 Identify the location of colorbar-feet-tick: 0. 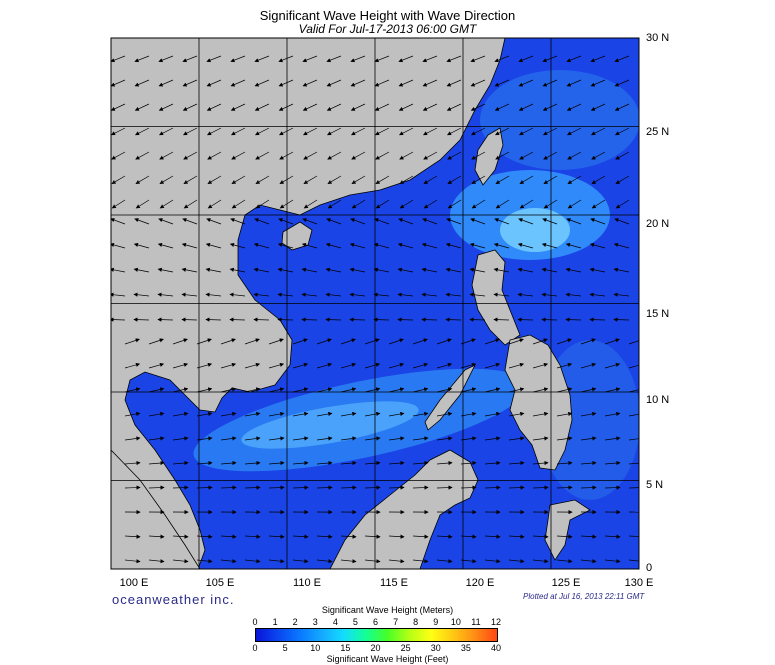
(255, 648).